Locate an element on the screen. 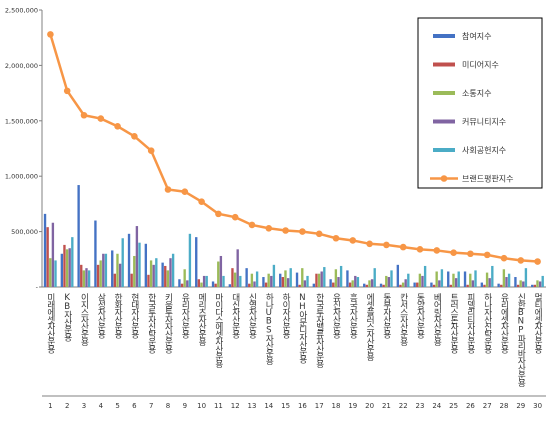 Image resolution: width=550 pixels, height=427 pixels. y-tick-label: 2,000,000 is located at coordinates (21, 66).